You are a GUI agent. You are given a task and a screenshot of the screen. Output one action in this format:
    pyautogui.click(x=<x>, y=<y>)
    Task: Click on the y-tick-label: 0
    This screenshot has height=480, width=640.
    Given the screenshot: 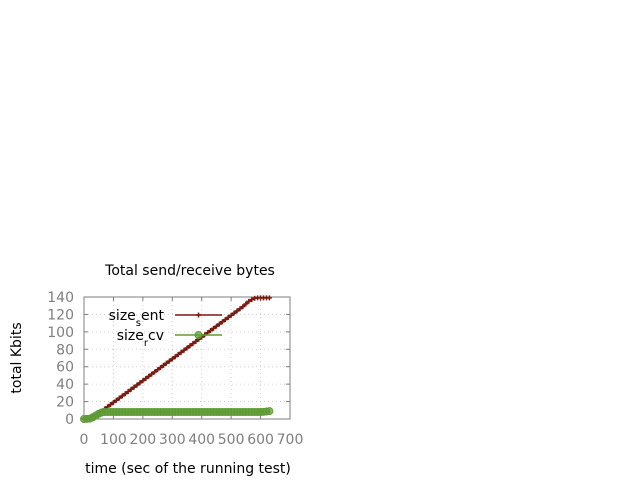 What is the action you would take?
    pyautogui.click(x=69, y=420)
    